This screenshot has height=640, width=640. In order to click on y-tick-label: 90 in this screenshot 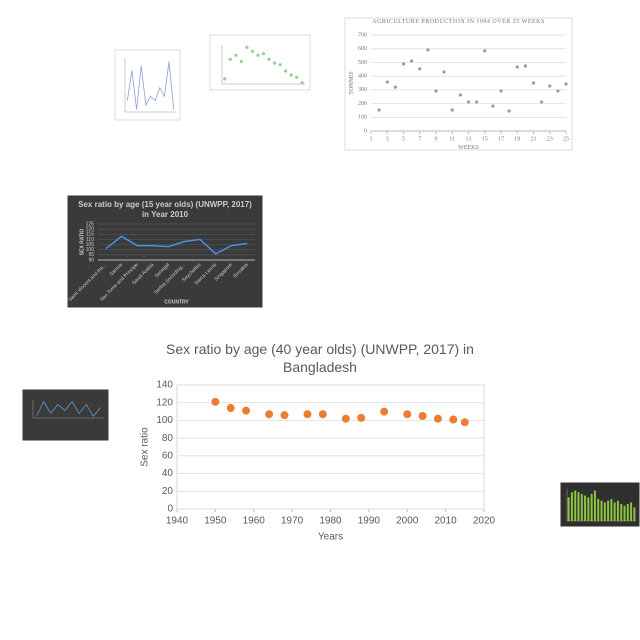, I will do `click(91, 260)`.